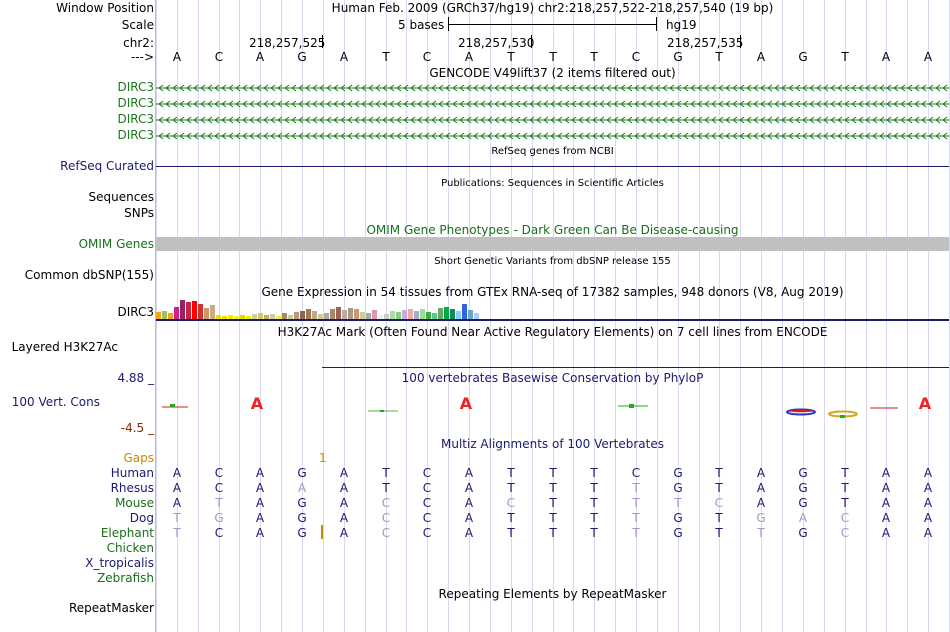 The height and width of the screenshot is (632, 950). Describe the element at coordinates (552, 244) in the screenshot. I see `omim-gene-bar` at that location.